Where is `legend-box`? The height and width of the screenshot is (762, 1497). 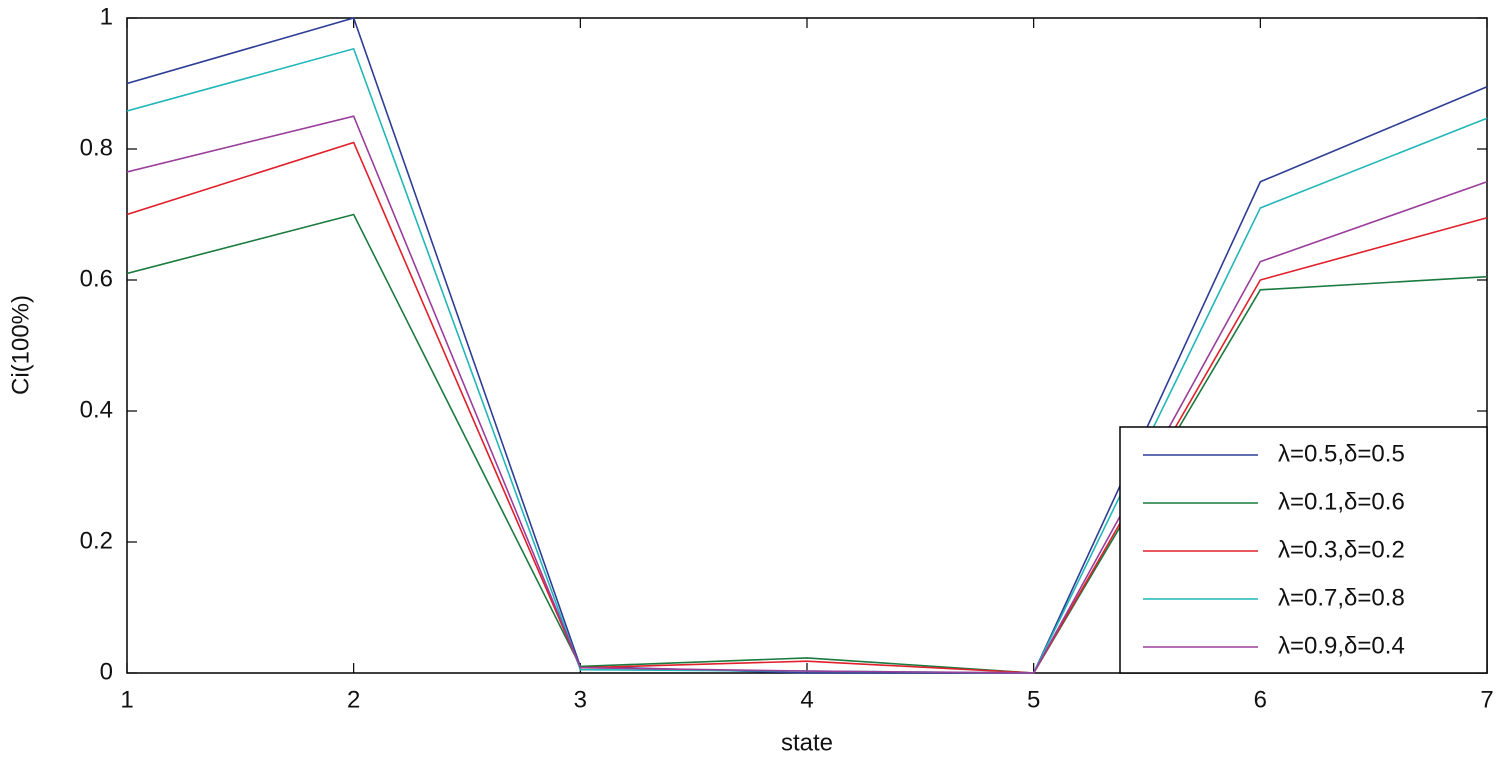
legend-box is located at coordinates (1303, 550).